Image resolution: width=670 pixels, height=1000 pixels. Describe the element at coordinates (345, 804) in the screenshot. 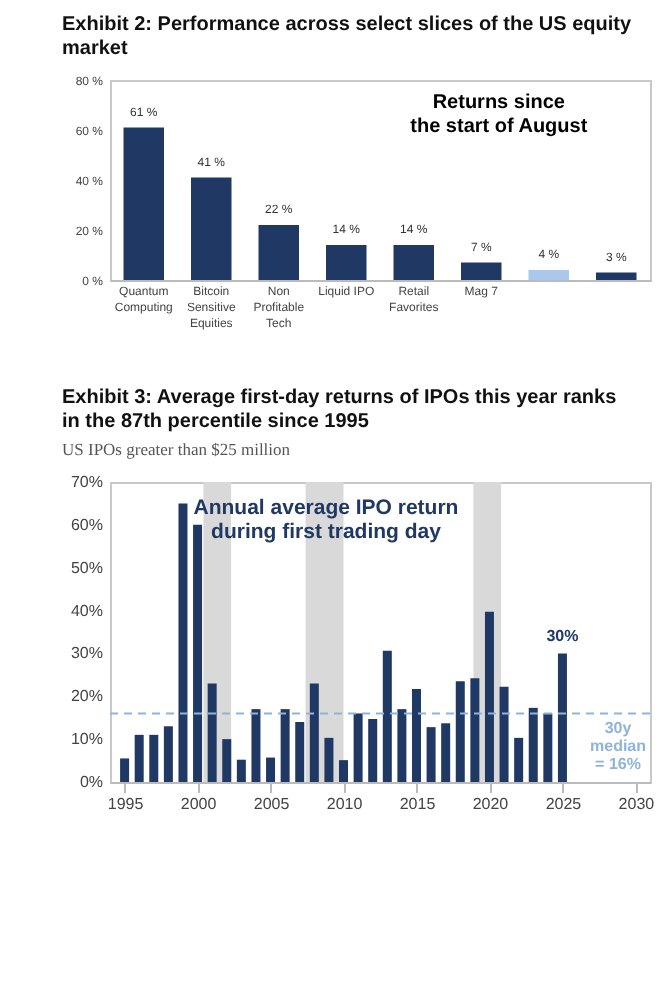

I see `x-tick-label: 2010` at that location.